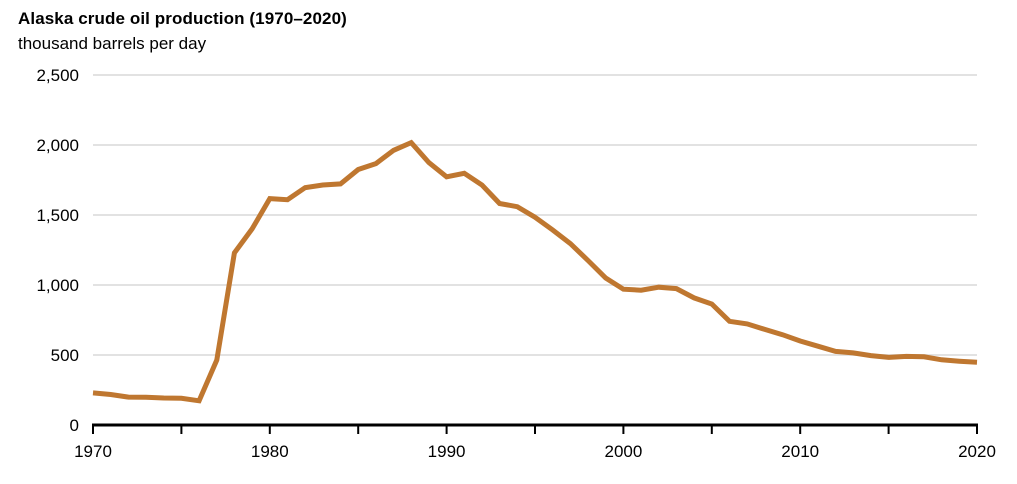  I want to click on chart-title: Alaska crude oil production (1970–2020), so click(182, 18).